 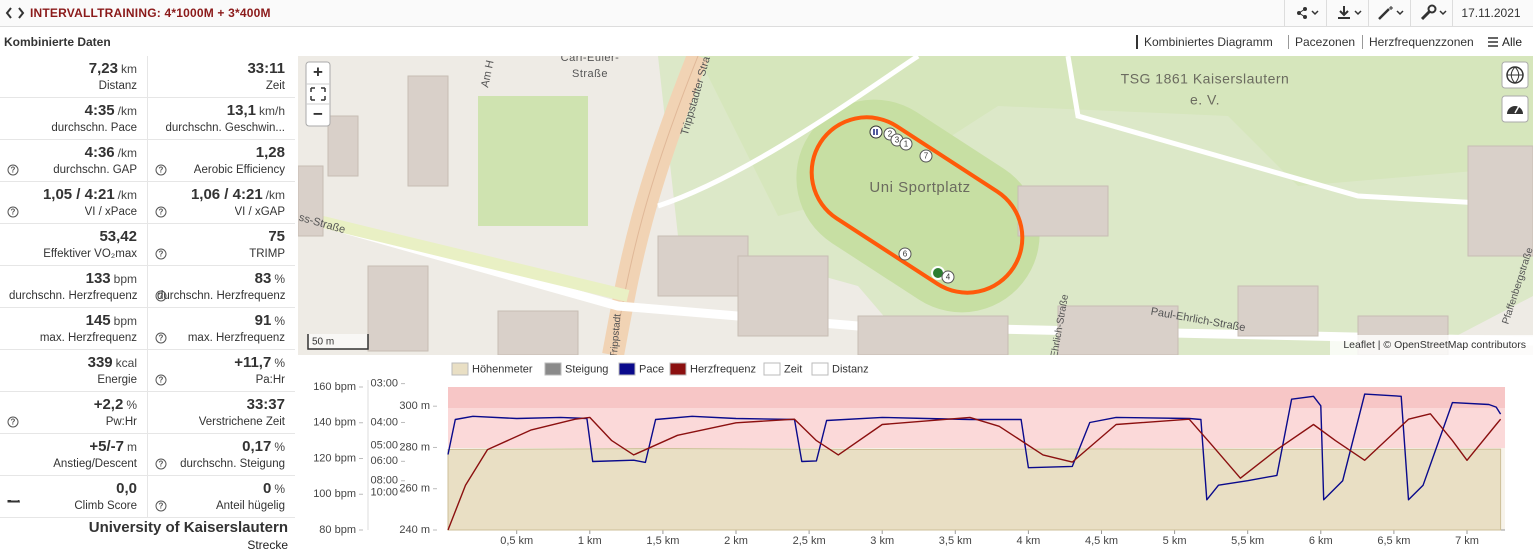 I want to click on magic-button, so click(x=1389, y=13).